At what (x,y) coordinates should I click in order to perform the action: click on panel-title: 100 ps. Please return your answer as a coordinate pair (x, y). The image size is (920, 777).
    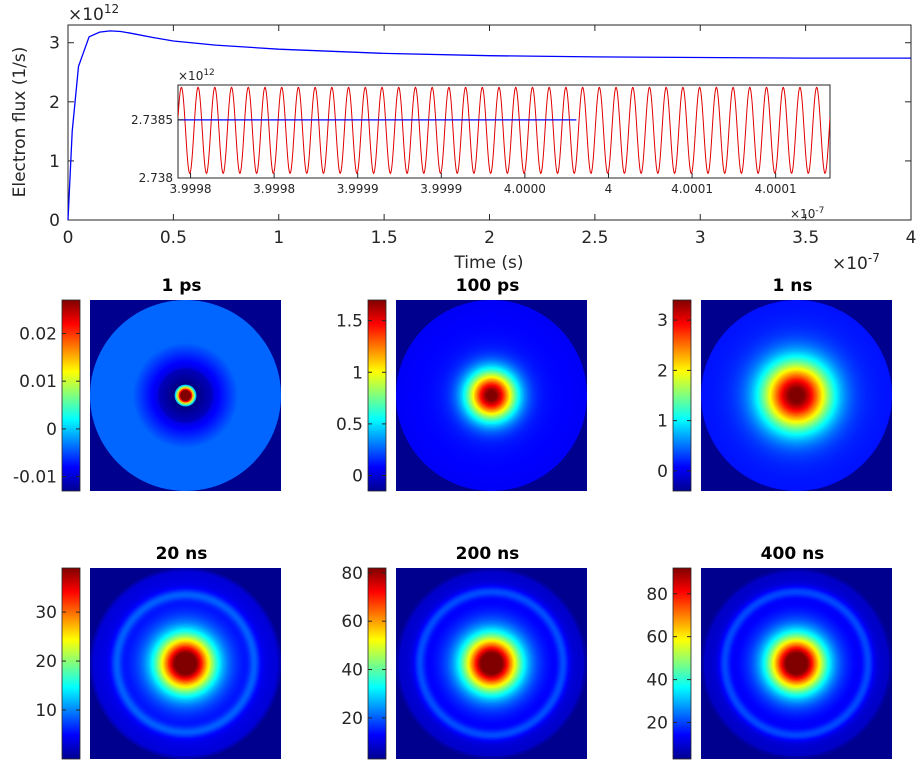
    Looking at the image, I should click on (488, 286).